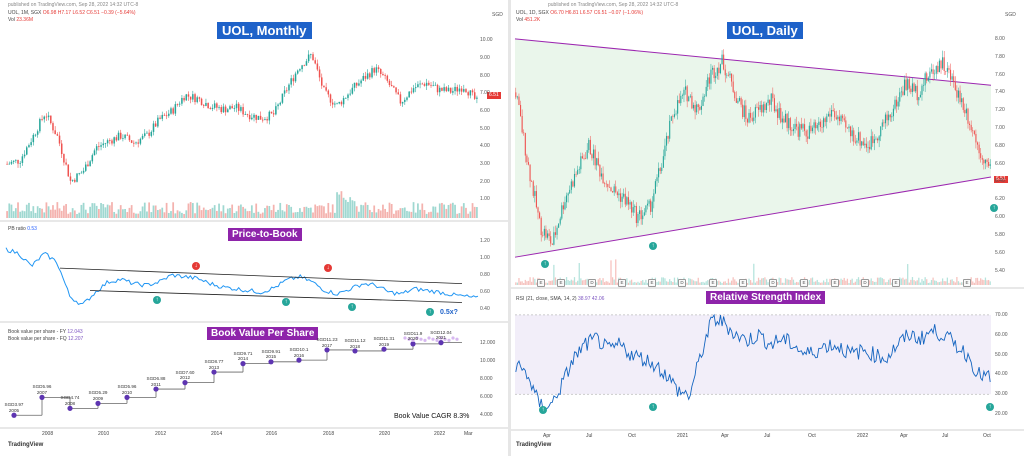  What do you see at coordinates (683, 436) in the screenshot?
I see `right-x-tick: 2021` at bounding box center [683, 436].